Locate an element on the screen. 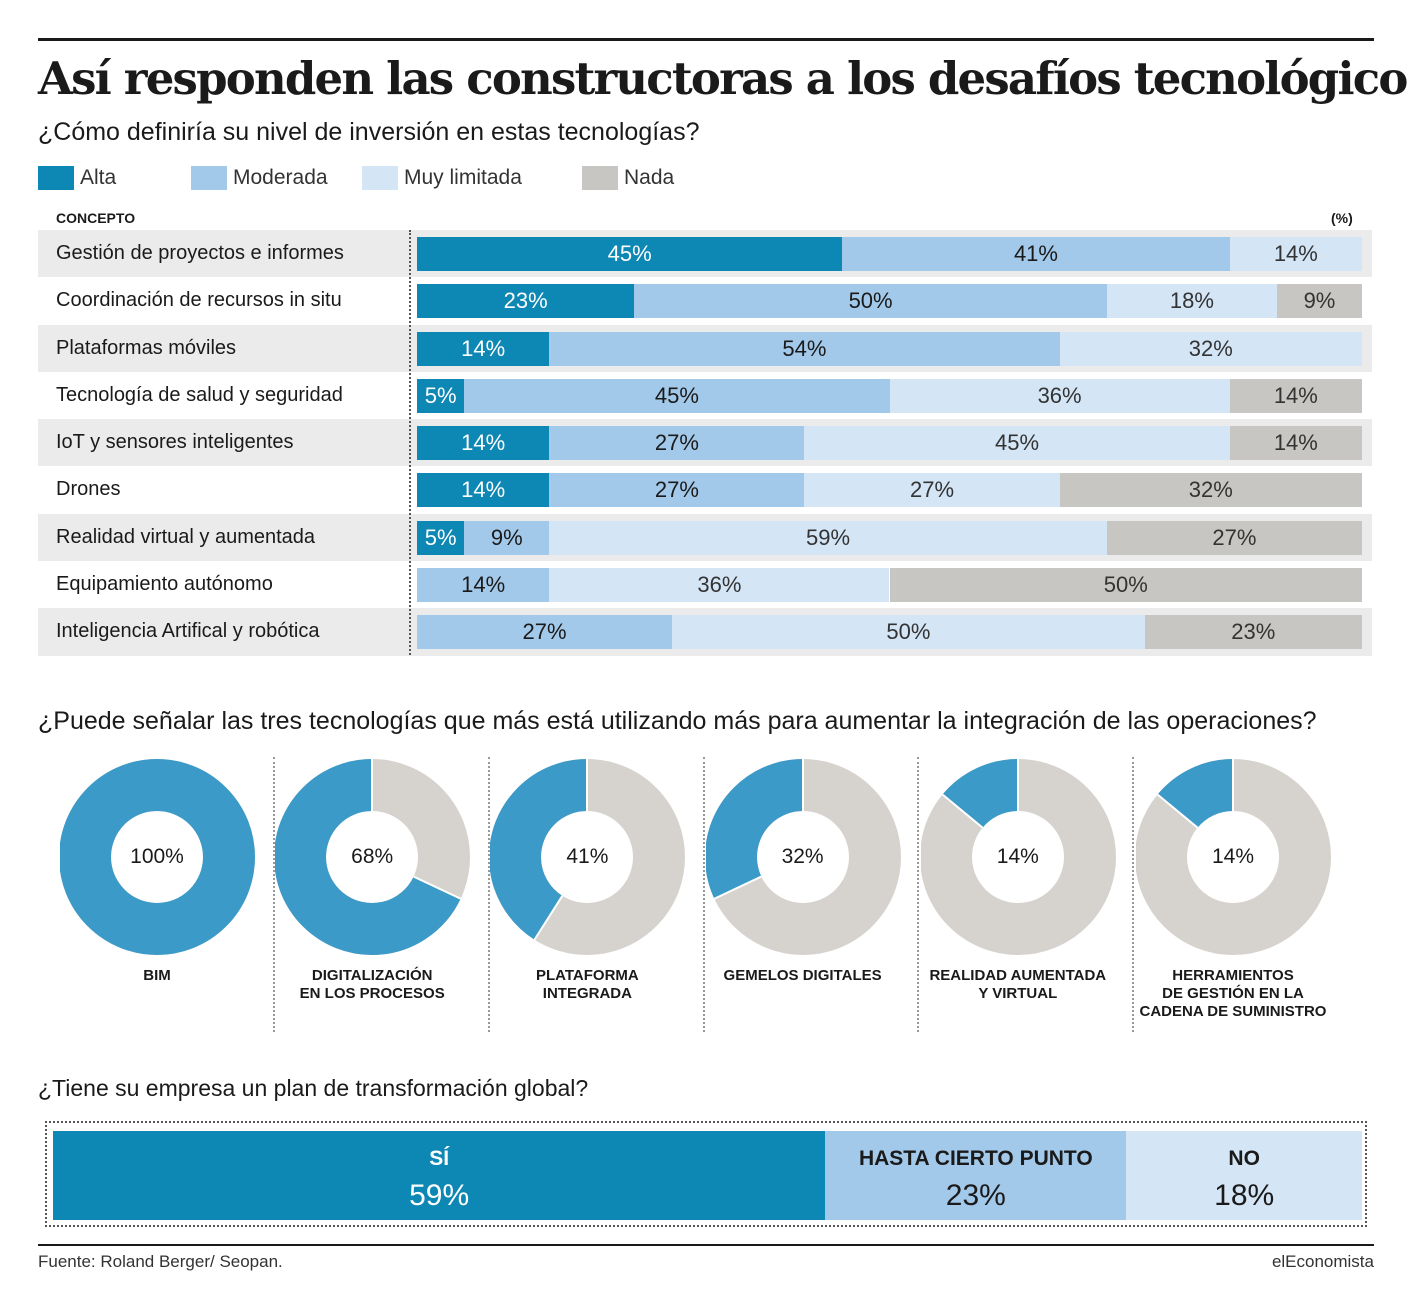 This screenshot has width=1407, height=1314. table-row: Equipamiento autónomo 14% 36% 50% is located at coordinates (705, 584).